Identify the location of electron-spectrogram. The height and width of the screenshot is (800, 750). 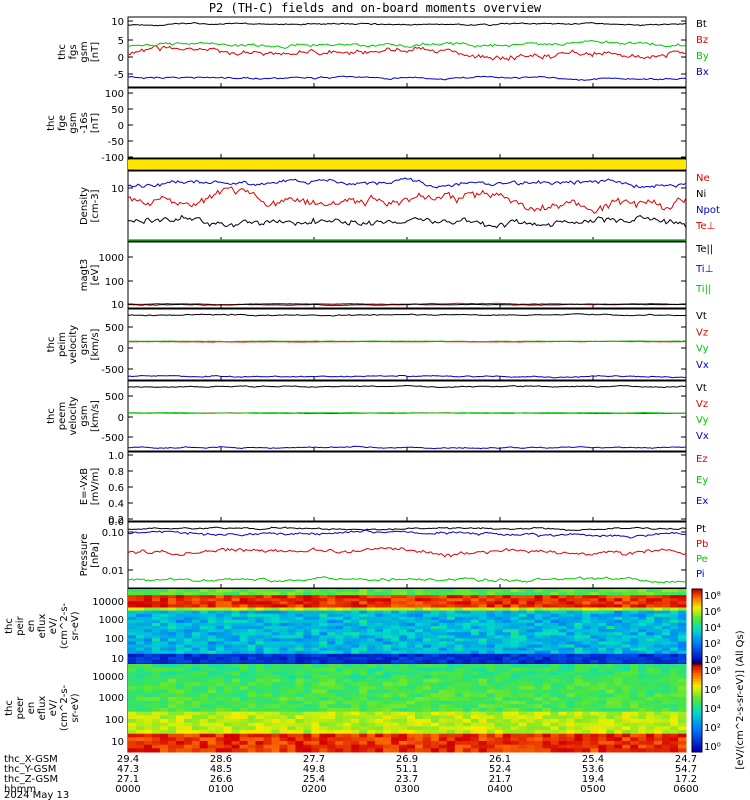
(407, 708).